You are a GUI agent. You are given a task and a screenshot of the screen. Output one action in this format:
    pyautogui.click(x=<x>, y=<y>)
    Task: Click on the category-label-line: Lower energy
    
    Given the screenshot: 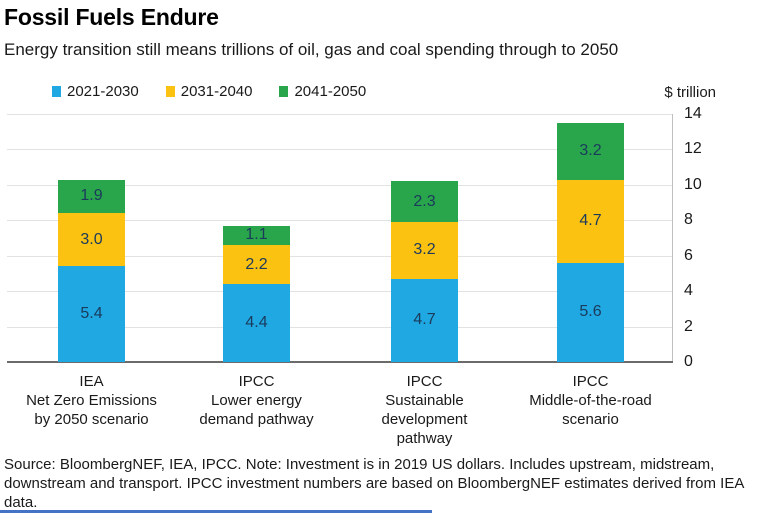 What is the action you would take?
    pyautogui.click(x=256, y=400)
    